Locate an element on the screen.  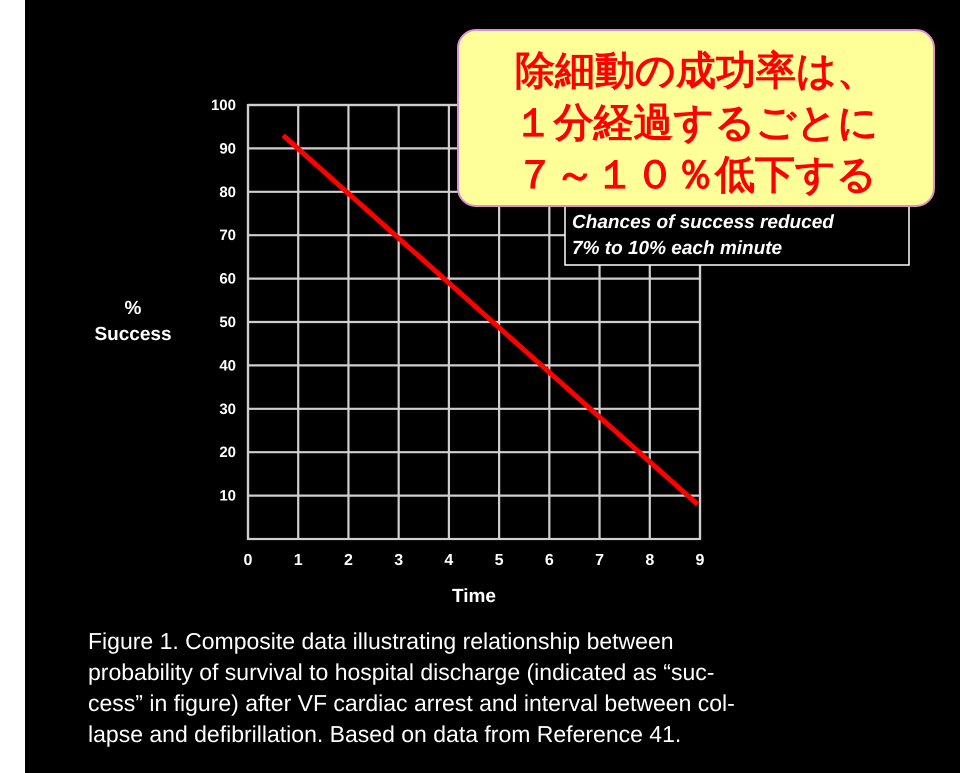
caption: Figure 1. Composite data illustrating relationship between probability of survival to hospital discharge (indicated as “suc- cess” in figure) after VF cardiac arrest and interval between col- lapse and defibrillation. Based on data from Reference 41. is located at coordinates (411, 687).